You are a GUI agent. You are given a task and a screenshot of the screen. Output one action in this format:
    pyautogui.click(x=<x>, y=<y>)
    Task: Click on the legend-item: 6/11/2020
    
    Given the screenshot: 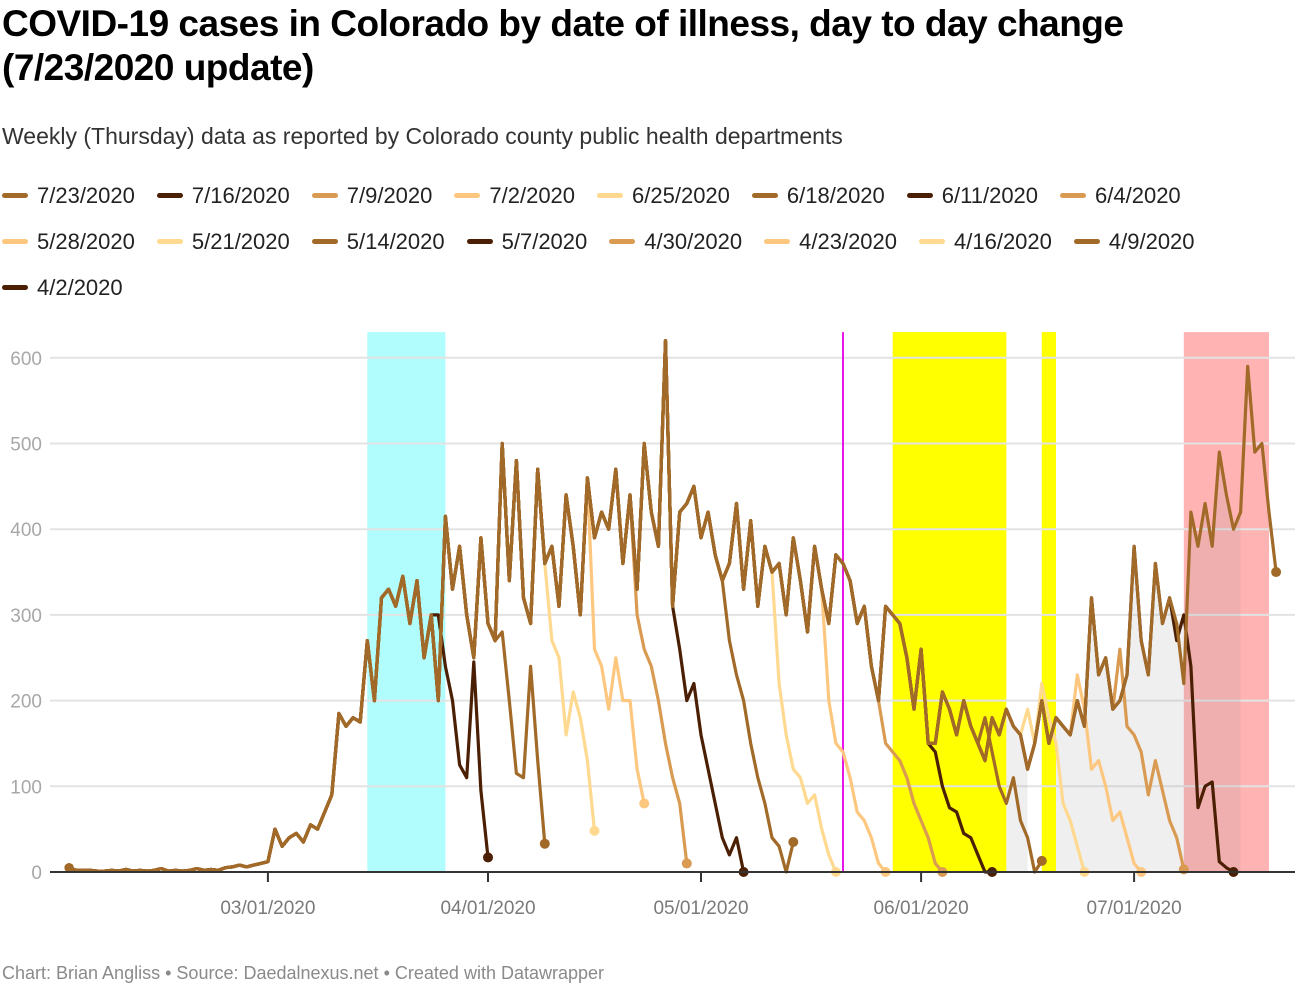 What is the action you would take?
    pyautogui.click(x=972, y=195)
    